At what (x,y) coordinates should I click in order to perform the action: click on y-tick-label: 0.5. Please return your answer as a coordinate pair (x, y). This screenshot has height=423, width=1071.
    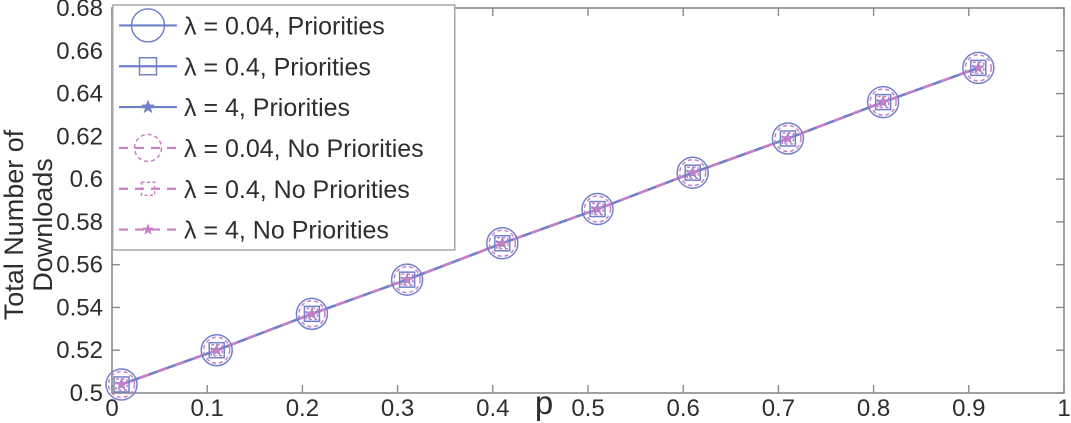
    Looking at the image, I should click on (86, 393).